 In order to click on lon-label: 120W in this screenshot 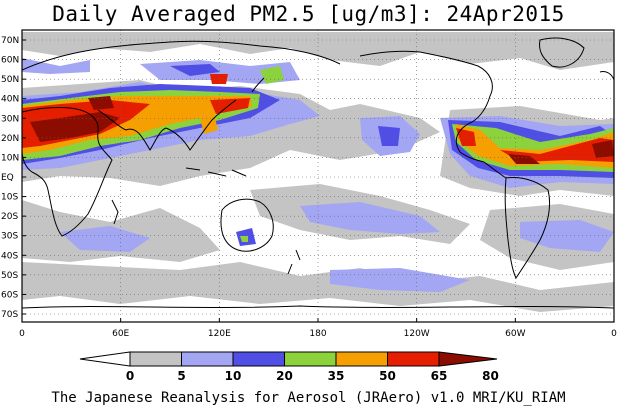, I will do `click(417, 334)`.